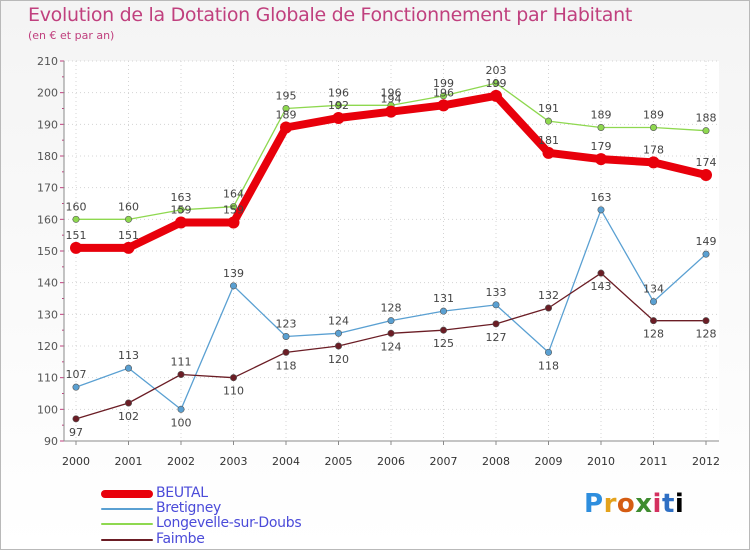 The width and height of the screenshot is (750, 550). What do you see at coordinates (76, 432) in the screenshot?
I see `data-label: 97` at bounding box center [76, 432].